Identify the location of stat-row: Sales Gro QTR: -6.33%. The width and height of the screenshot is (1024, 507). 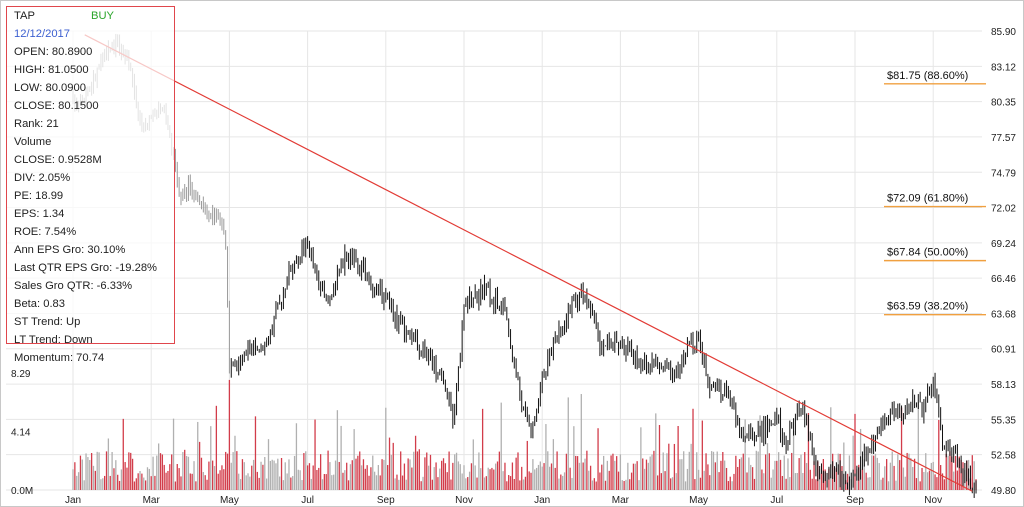
(73, 286).